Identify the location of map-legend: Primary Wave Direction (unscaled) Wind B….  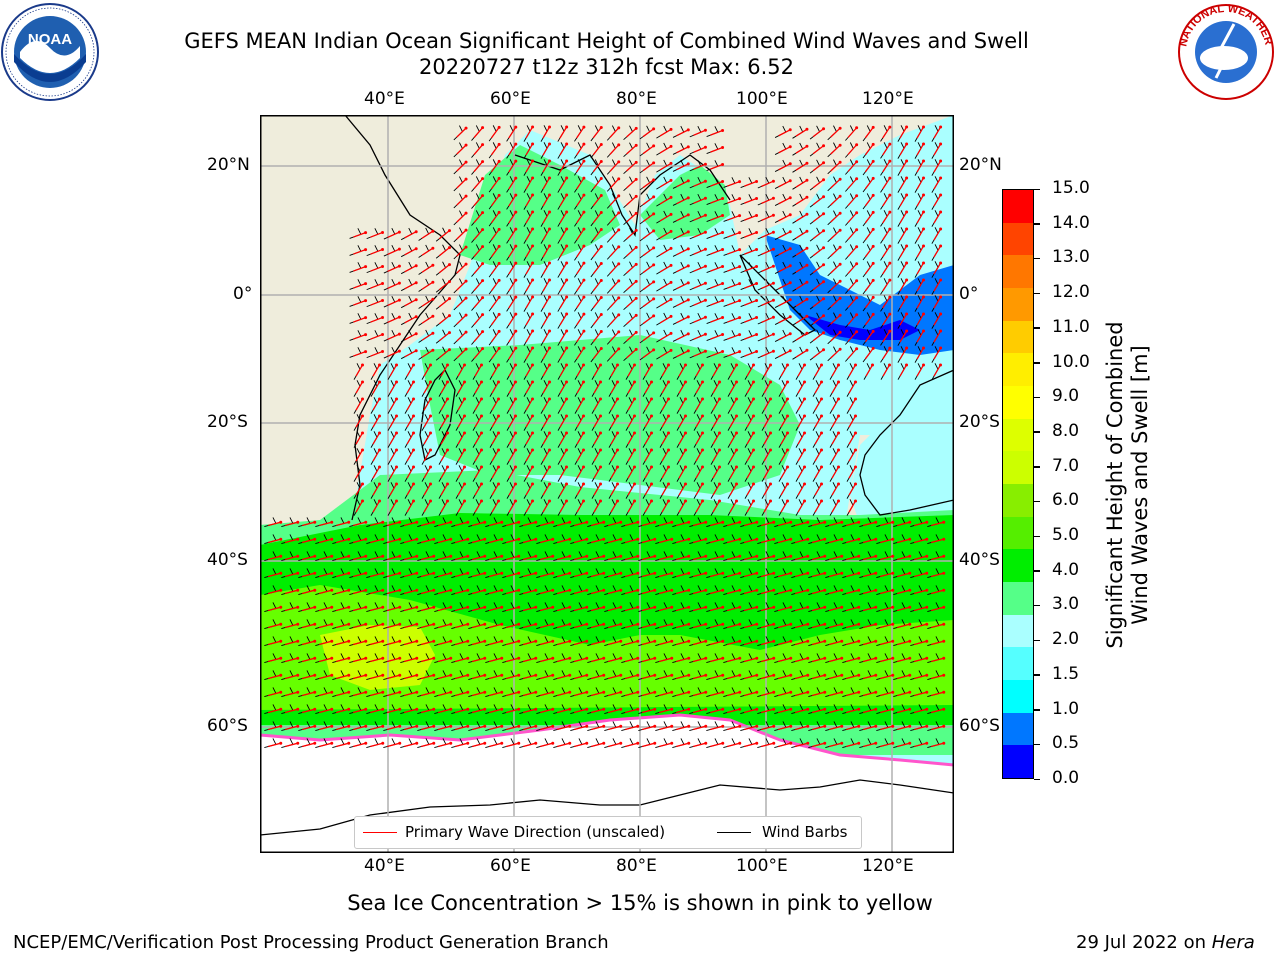
(608, 832).